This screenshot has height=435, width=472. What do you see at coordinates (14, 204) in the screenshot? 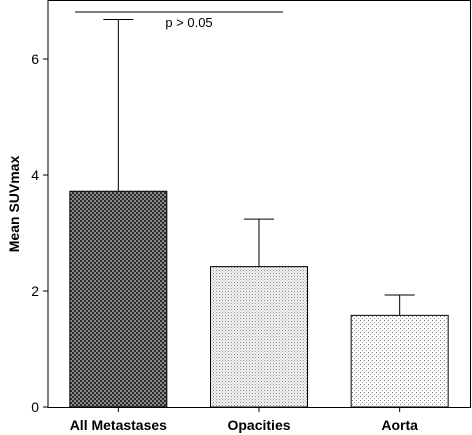
I see `y-axis-title: Mean SUVmax` at bounding box center [14, 204].